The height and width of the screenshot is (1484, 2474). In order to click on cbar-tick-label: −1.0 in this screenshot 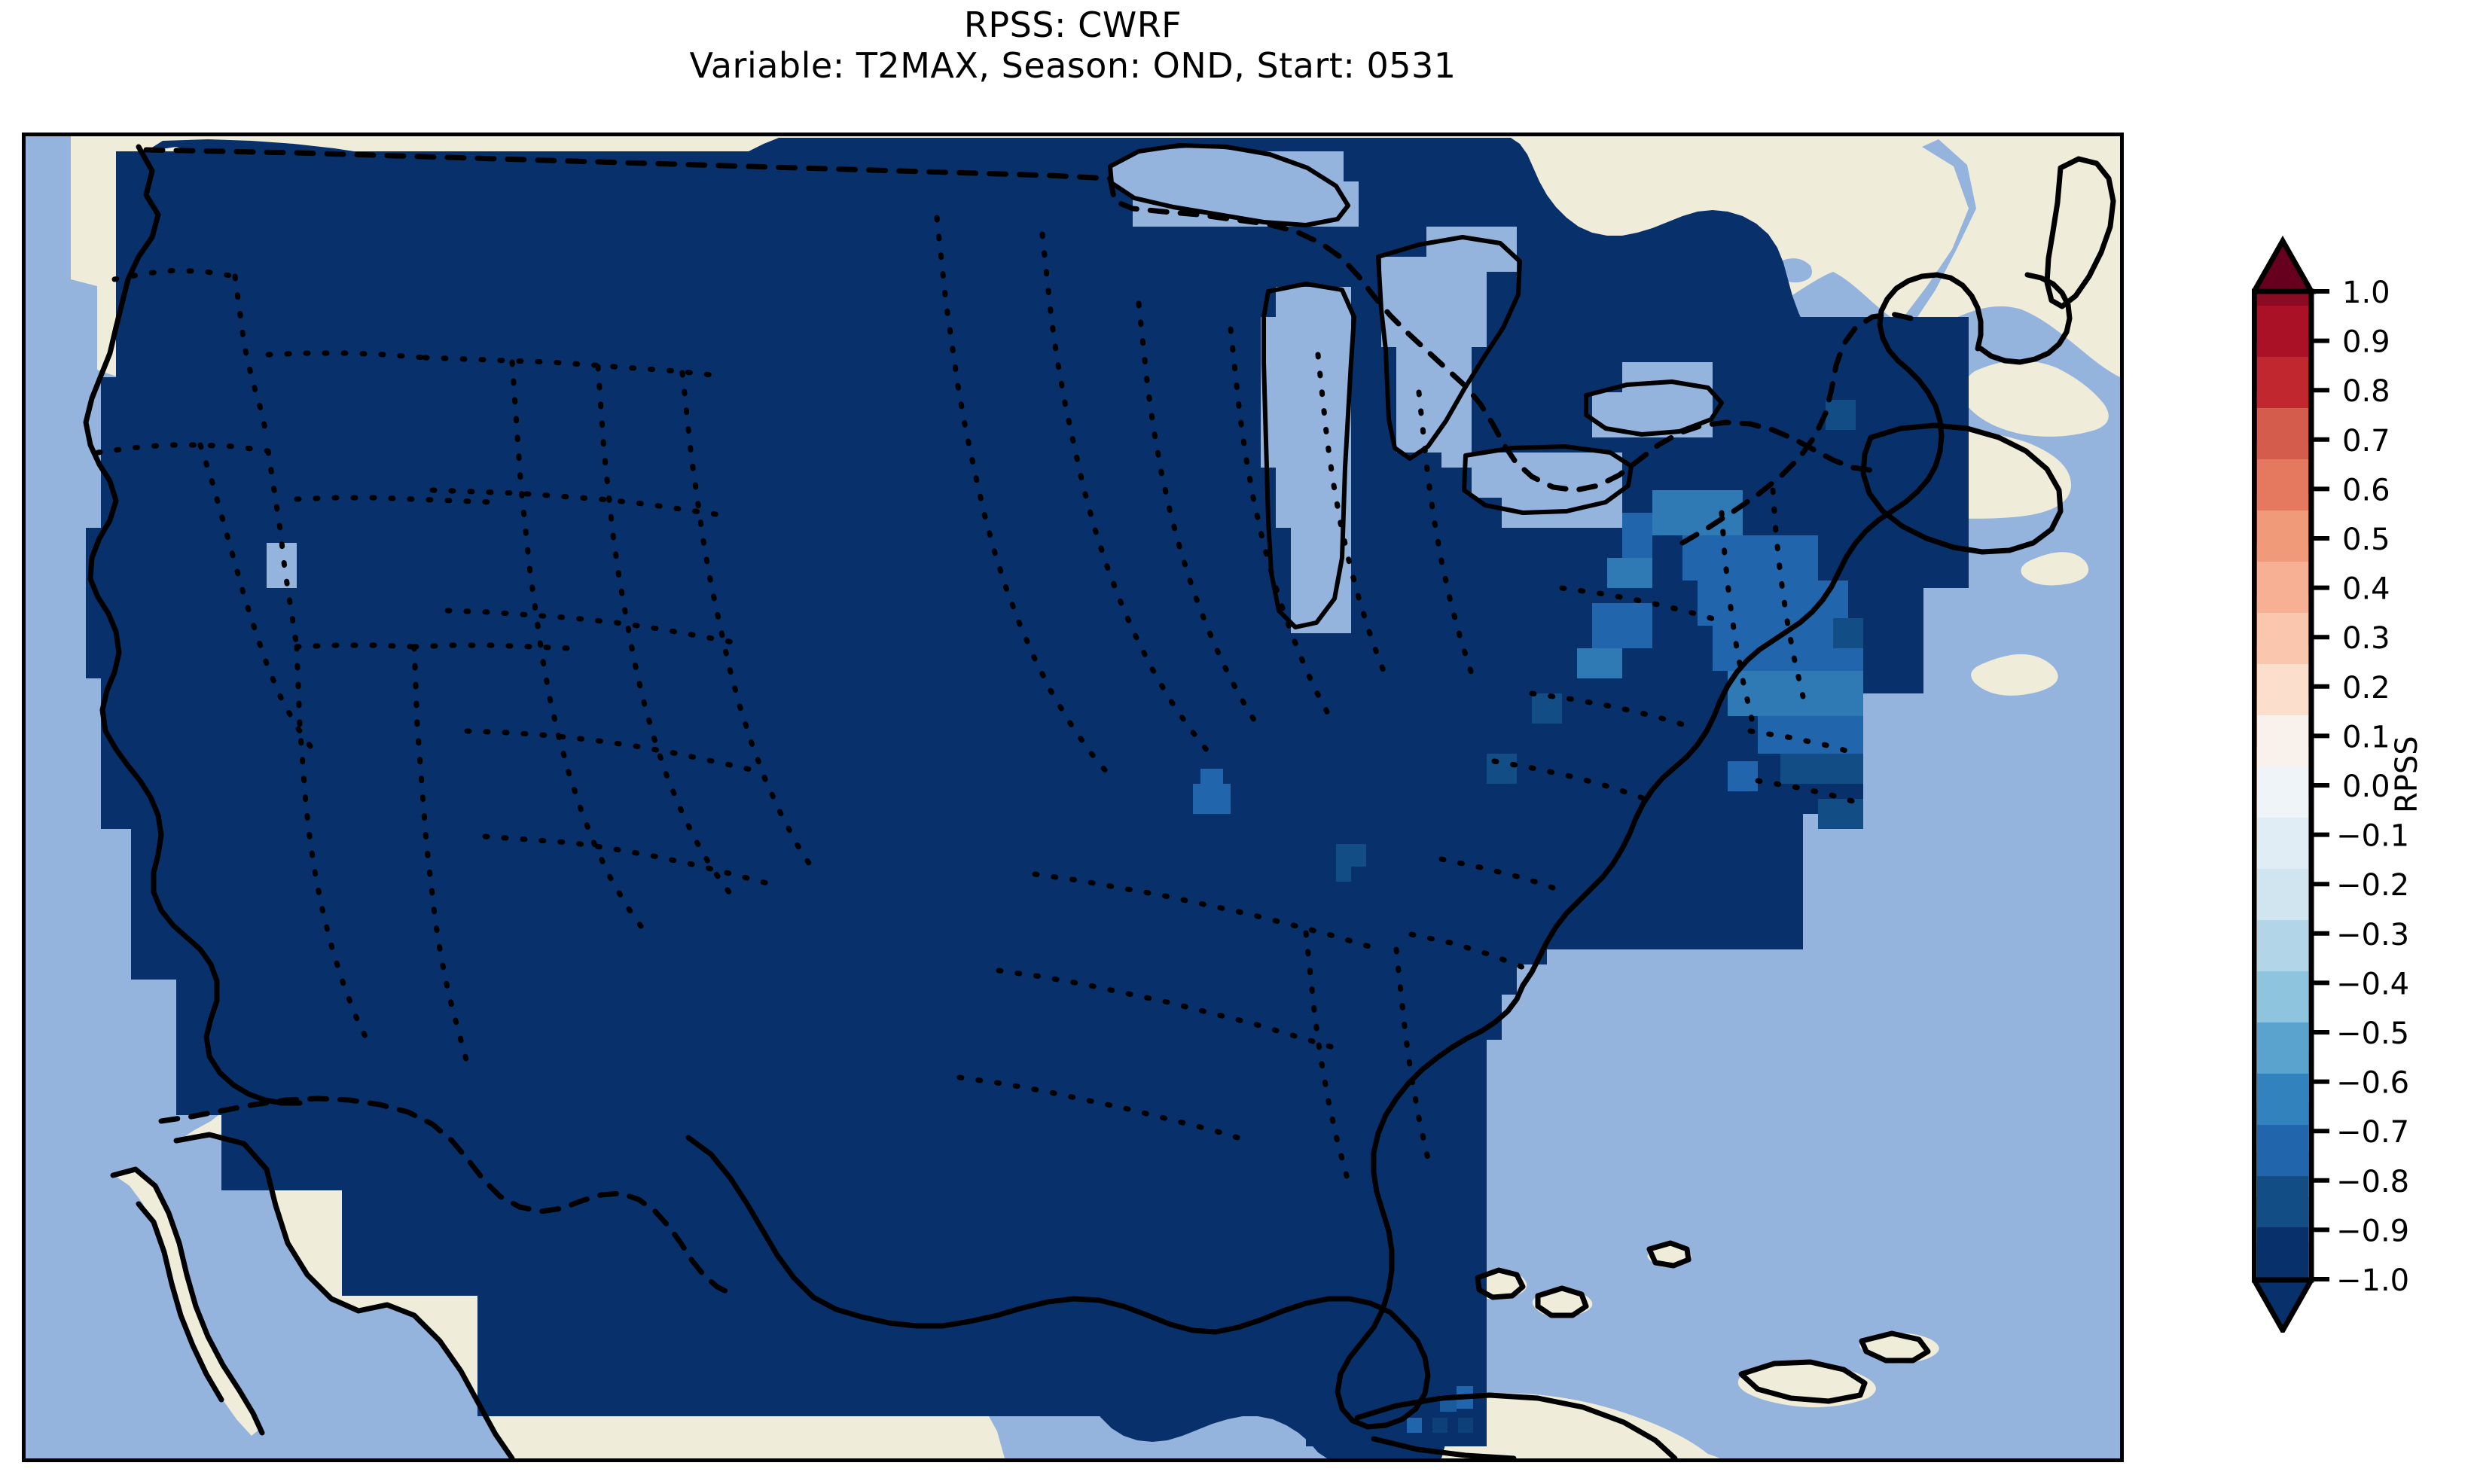, I will do `click(2372, 1280)`.